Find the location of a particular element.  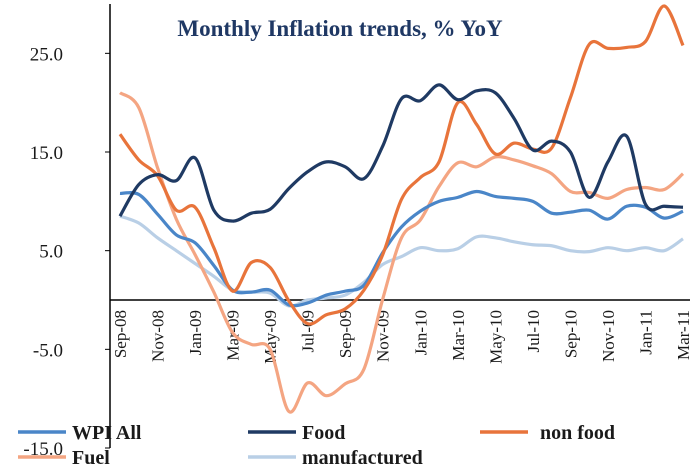

x-tick-label: May-09 is located at coordinates (270, 337).